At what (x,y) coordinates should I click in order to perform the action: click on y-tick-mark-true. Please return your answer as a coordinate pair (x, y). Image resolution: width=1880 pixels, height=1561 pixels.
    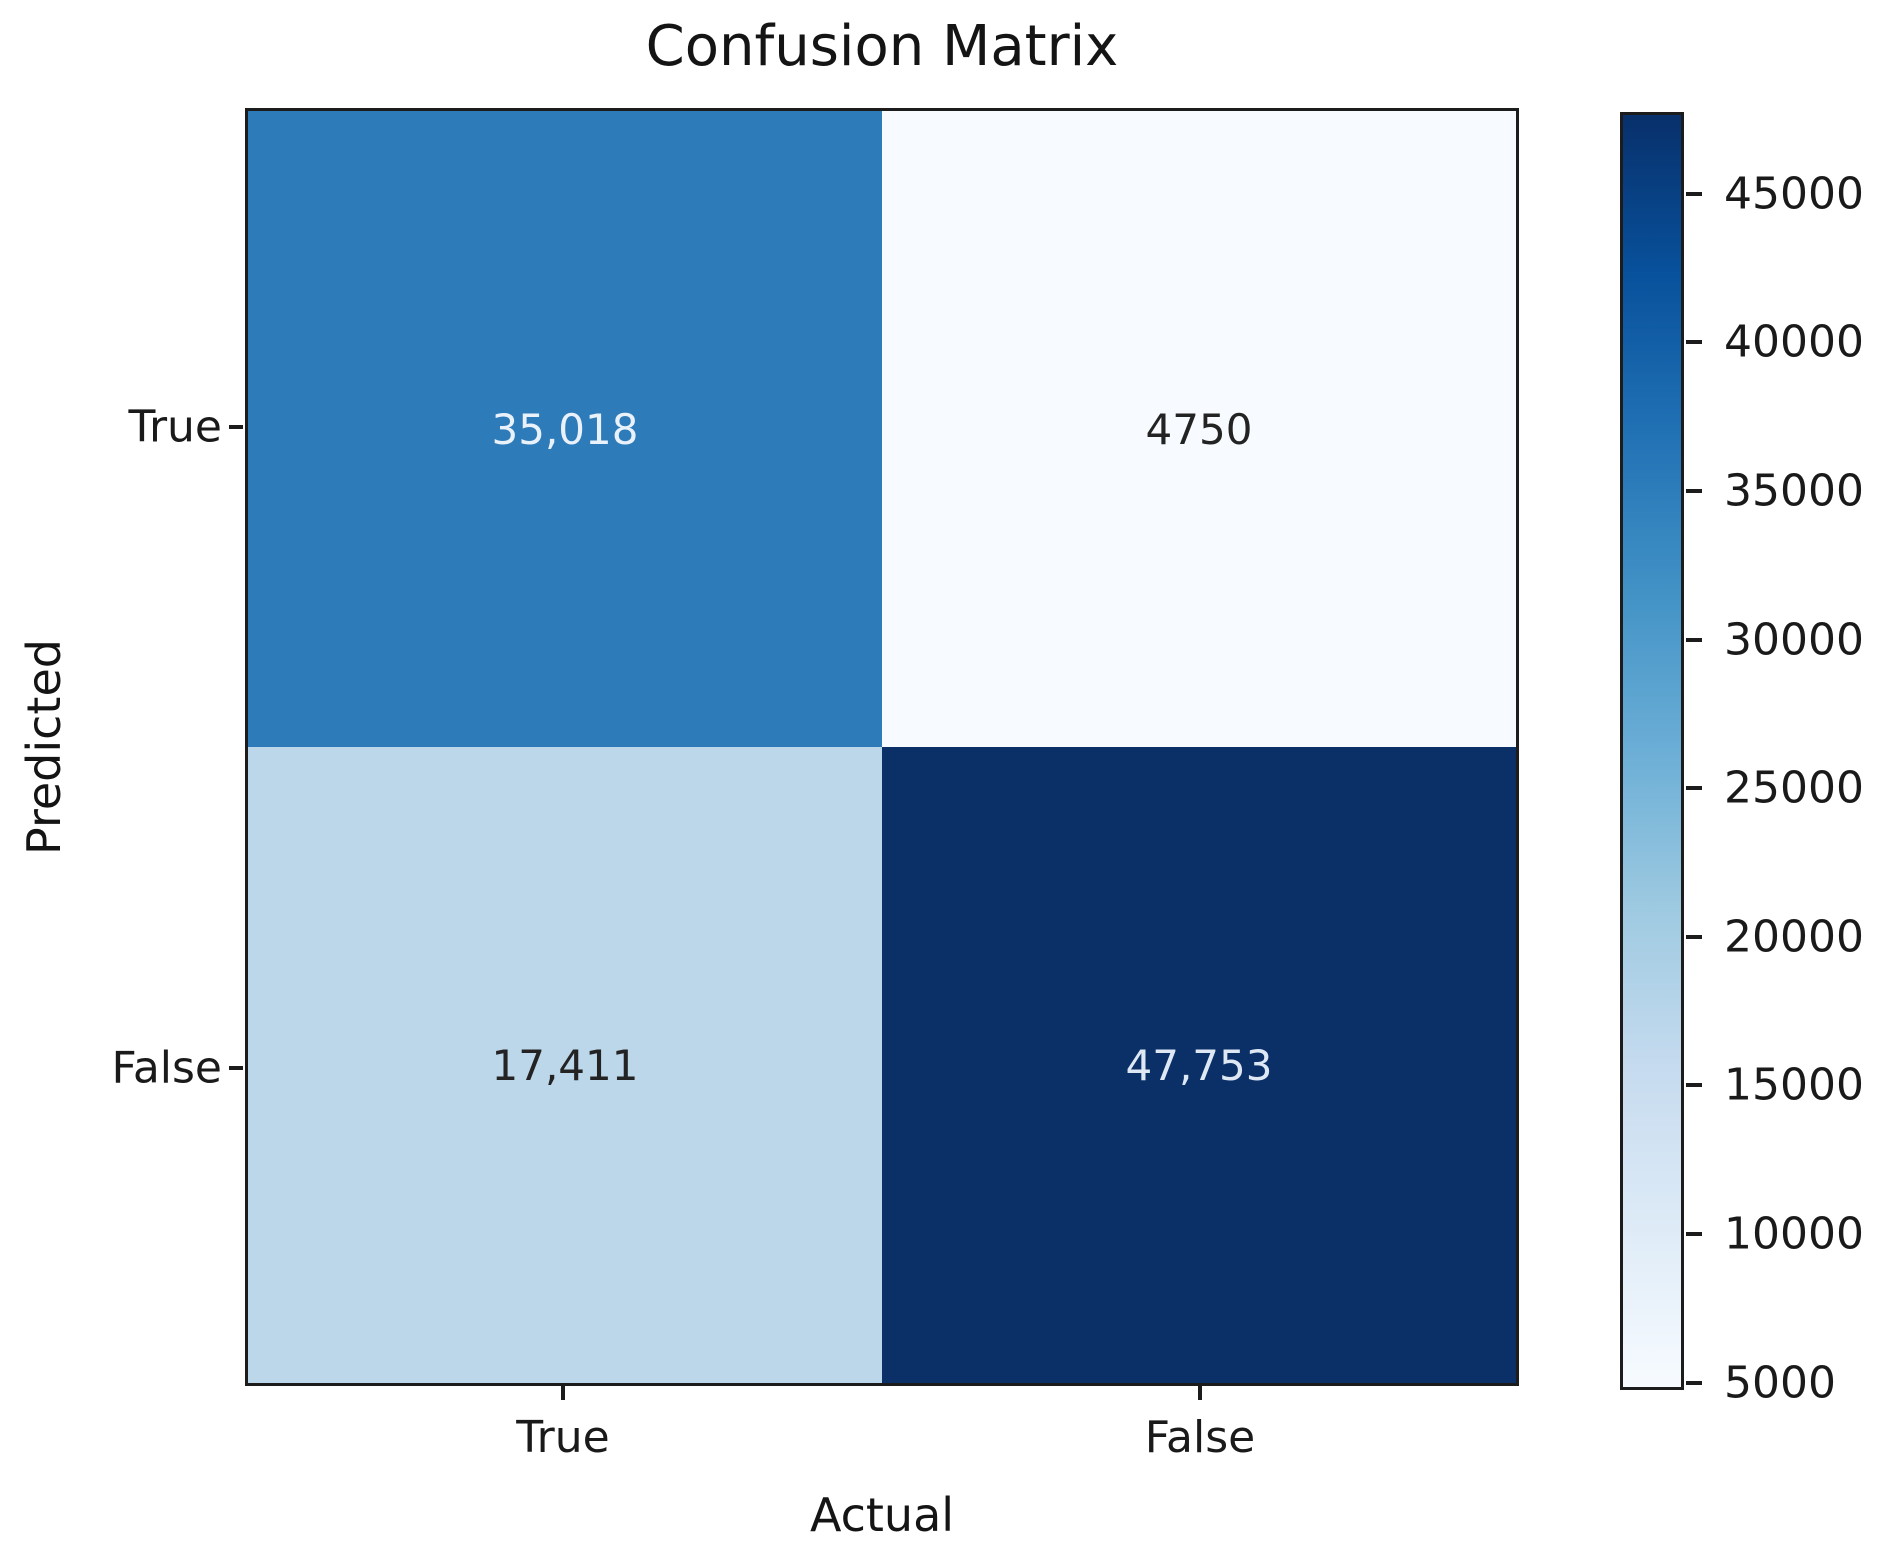
    Looking at the image, I should click on (236, 427).